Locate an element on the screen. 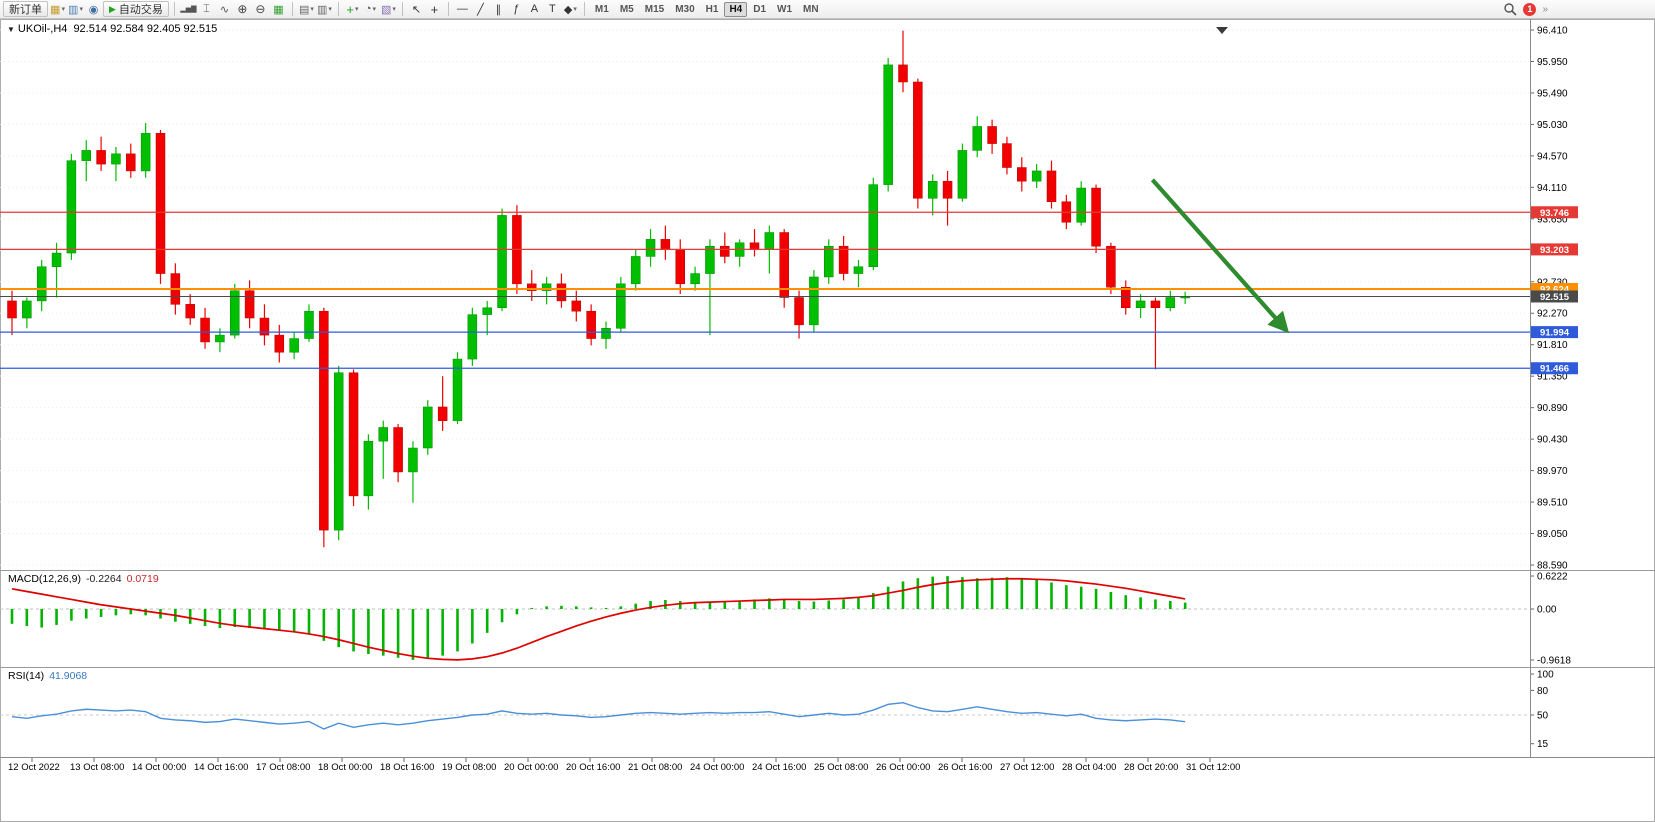  zoom-in-icon: ⊕ is located at coordinates (242, 9).